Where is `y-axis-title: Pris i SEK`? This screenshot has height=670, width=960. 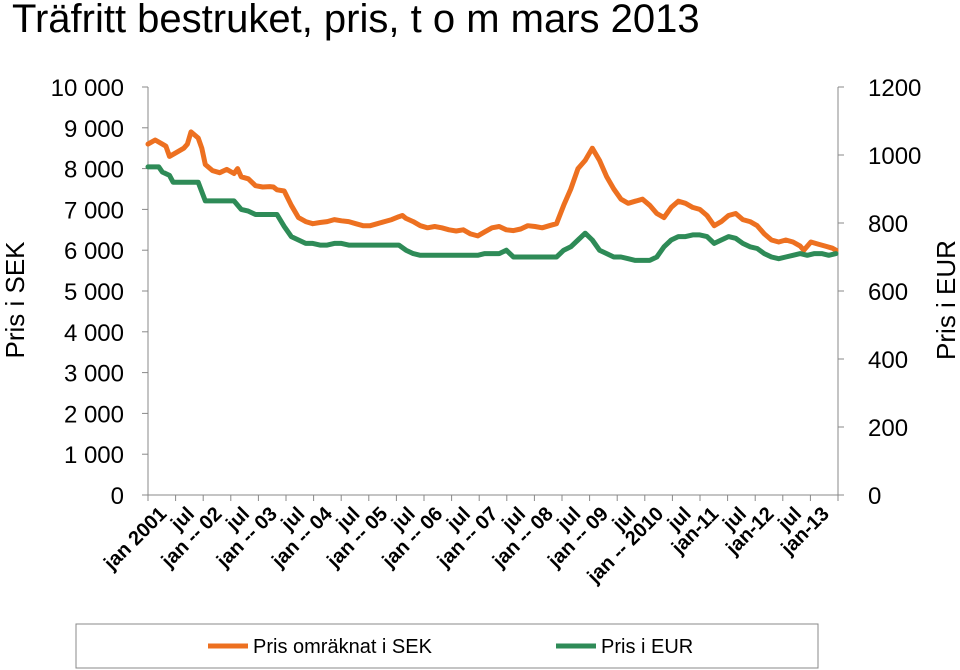 y-axis-title: Pris i SEK is located at coordinates (15, 300).